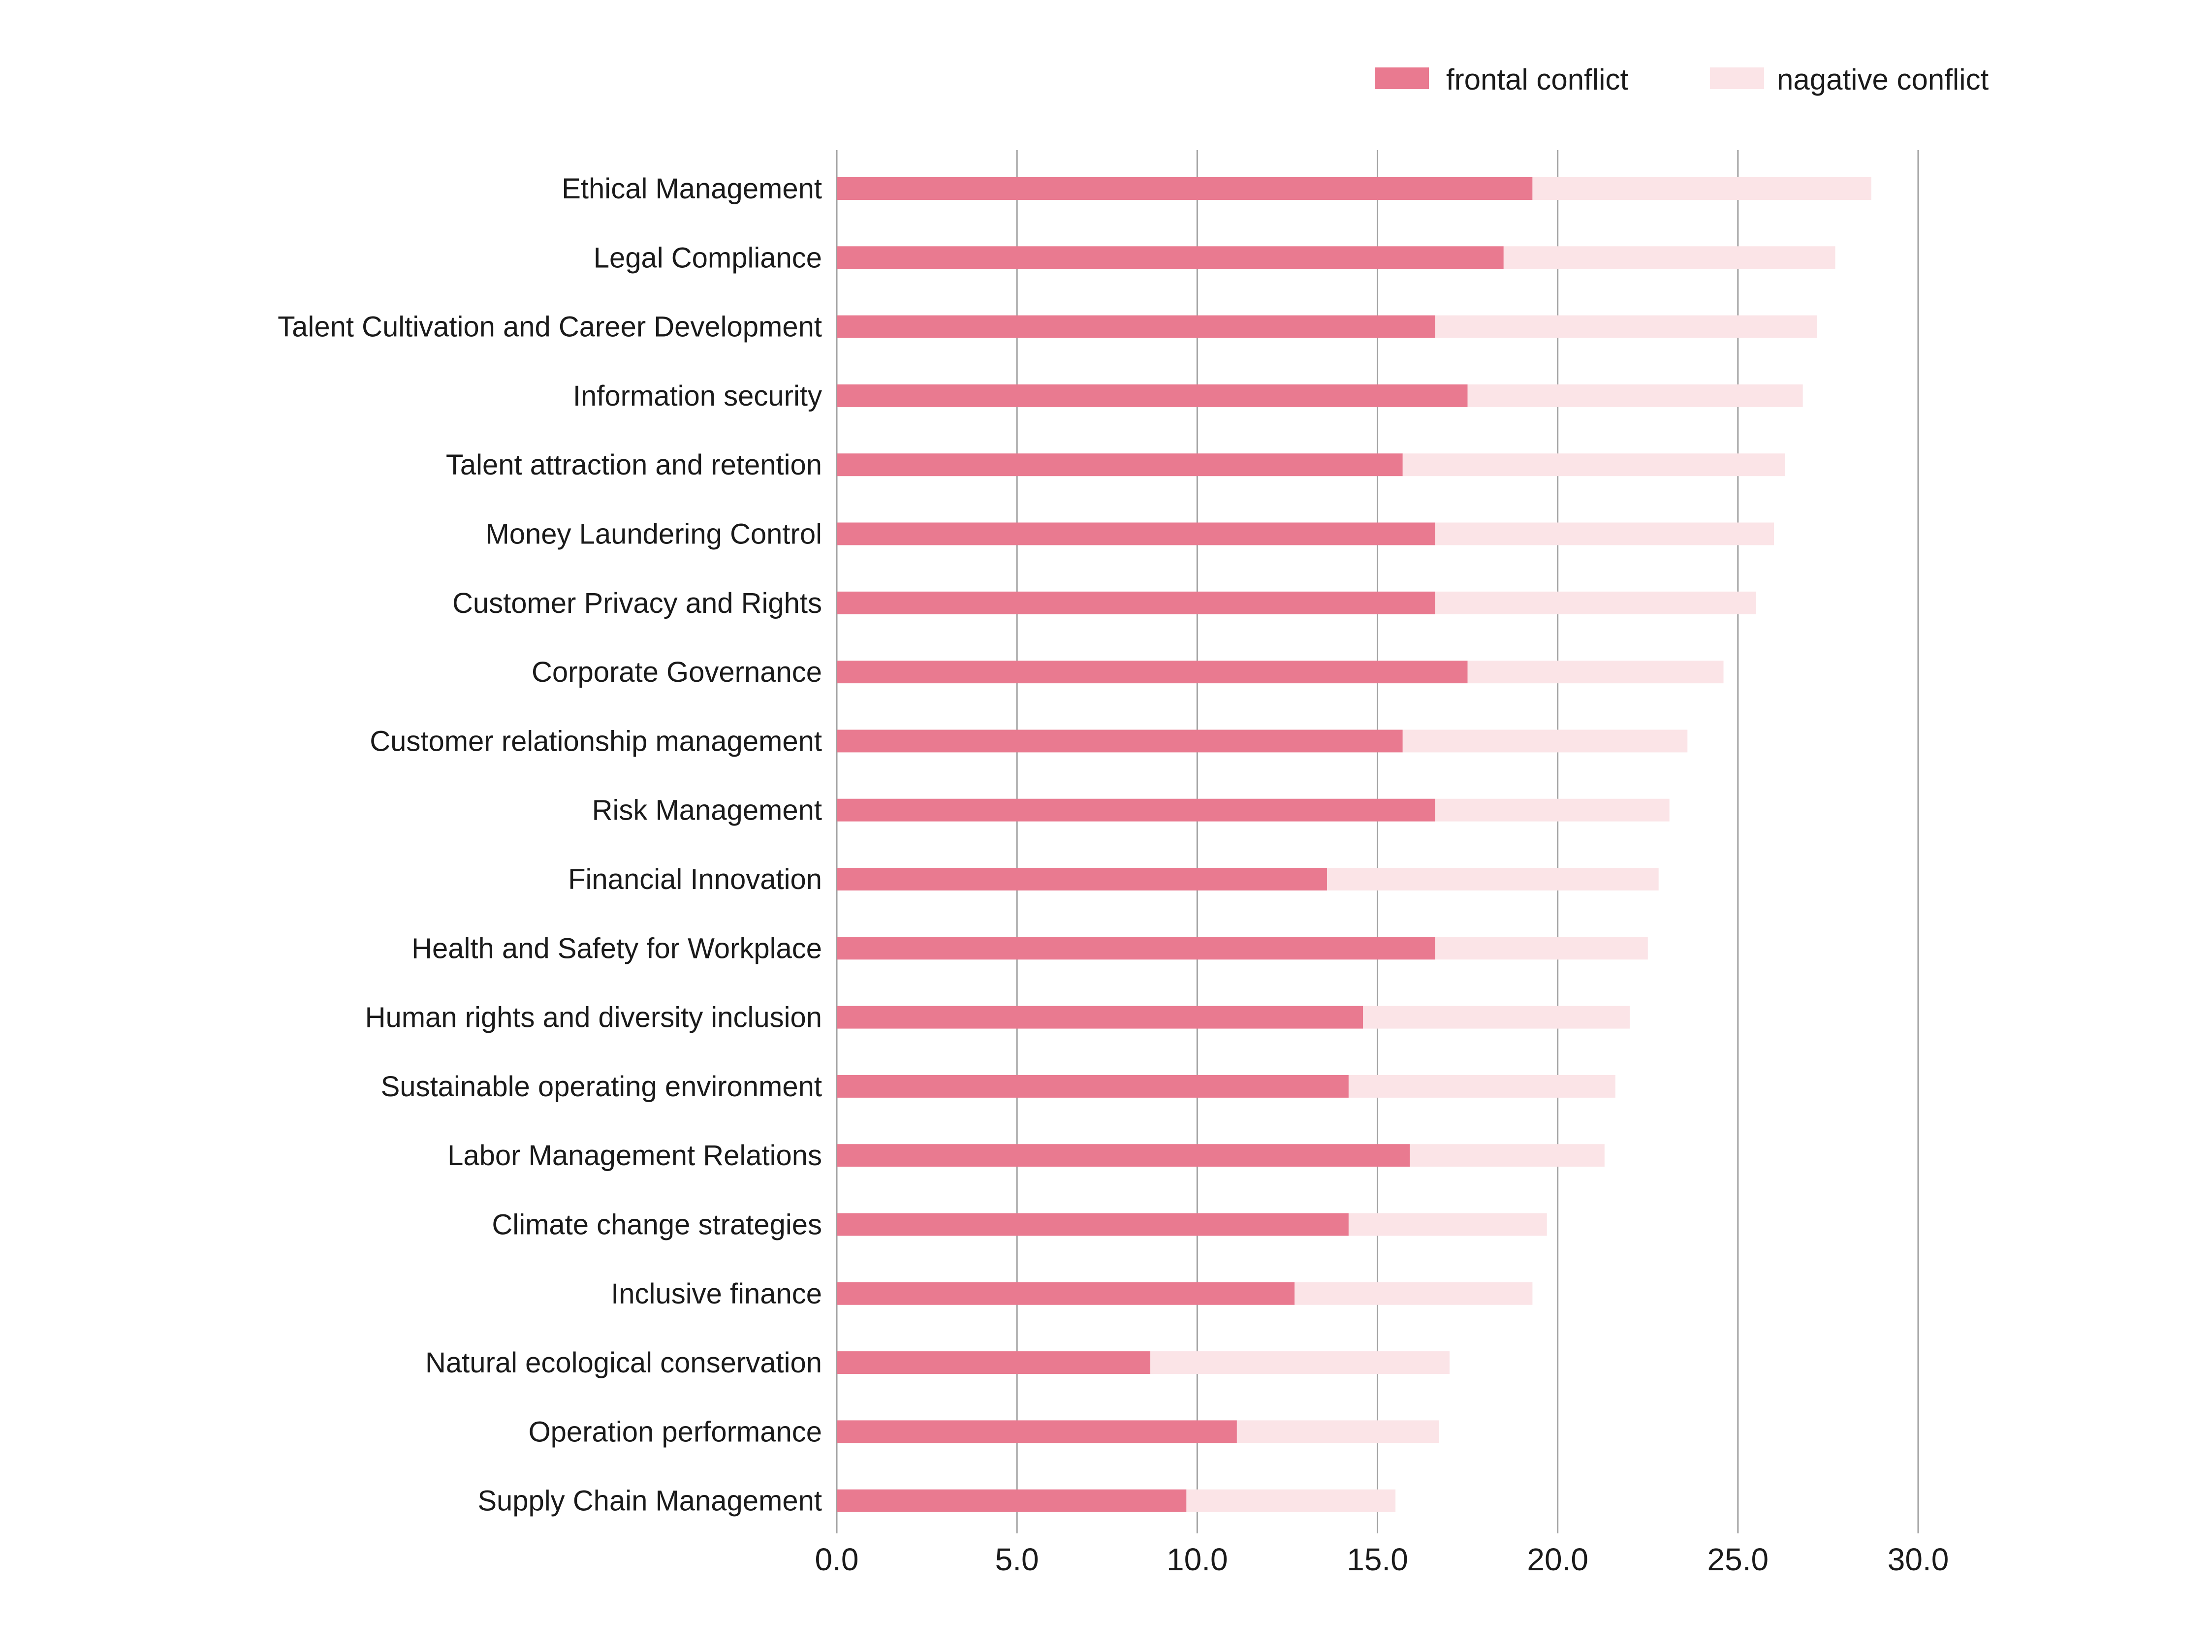 The width and height of the screenshot is (2212, 1652). I want to click on category-label: Sustainable operating environment, so click(602, 1087).